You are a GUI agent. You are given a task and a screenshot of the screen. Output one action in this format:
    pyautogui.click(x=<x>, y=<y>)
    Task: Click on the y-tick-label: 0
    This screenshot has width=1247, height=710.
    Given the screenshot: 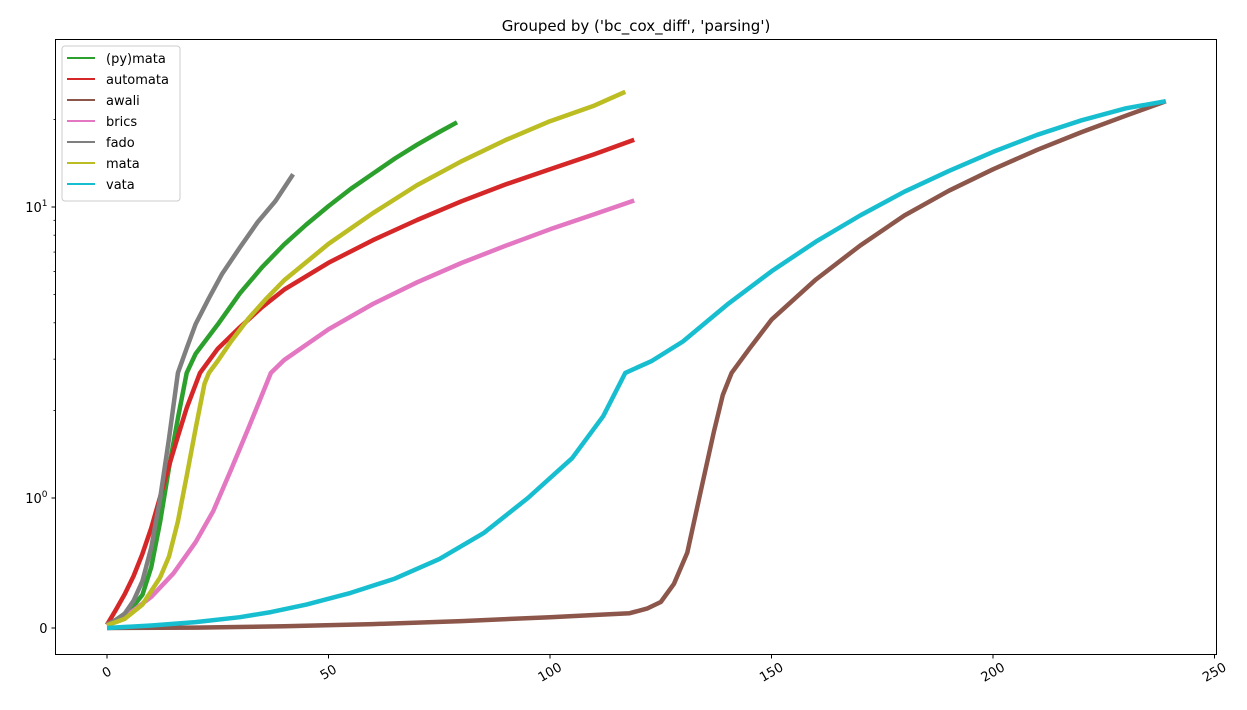 What is the action you would take?
    pyautogui.click(x=43, y=629)
    